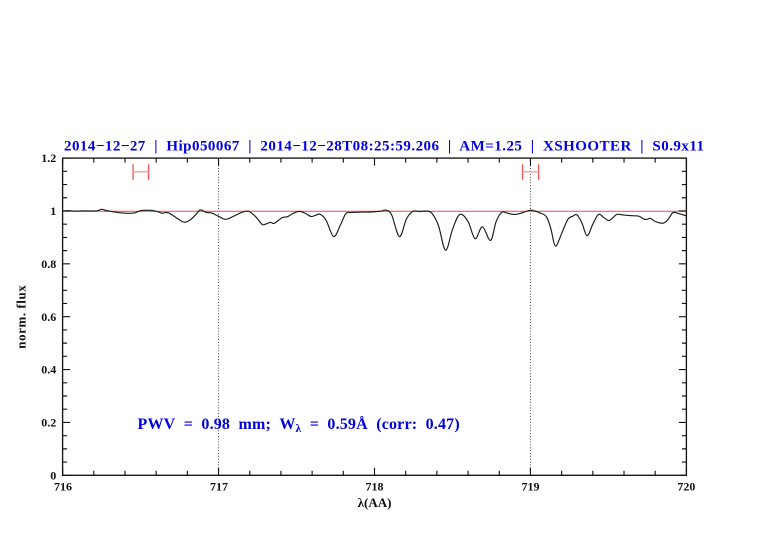 Image resolution: width=782 pixels, height=542 pixels. Describe the element at coordinates (219, 486) in the screenshot. I see `svg-text: 717` at that location.